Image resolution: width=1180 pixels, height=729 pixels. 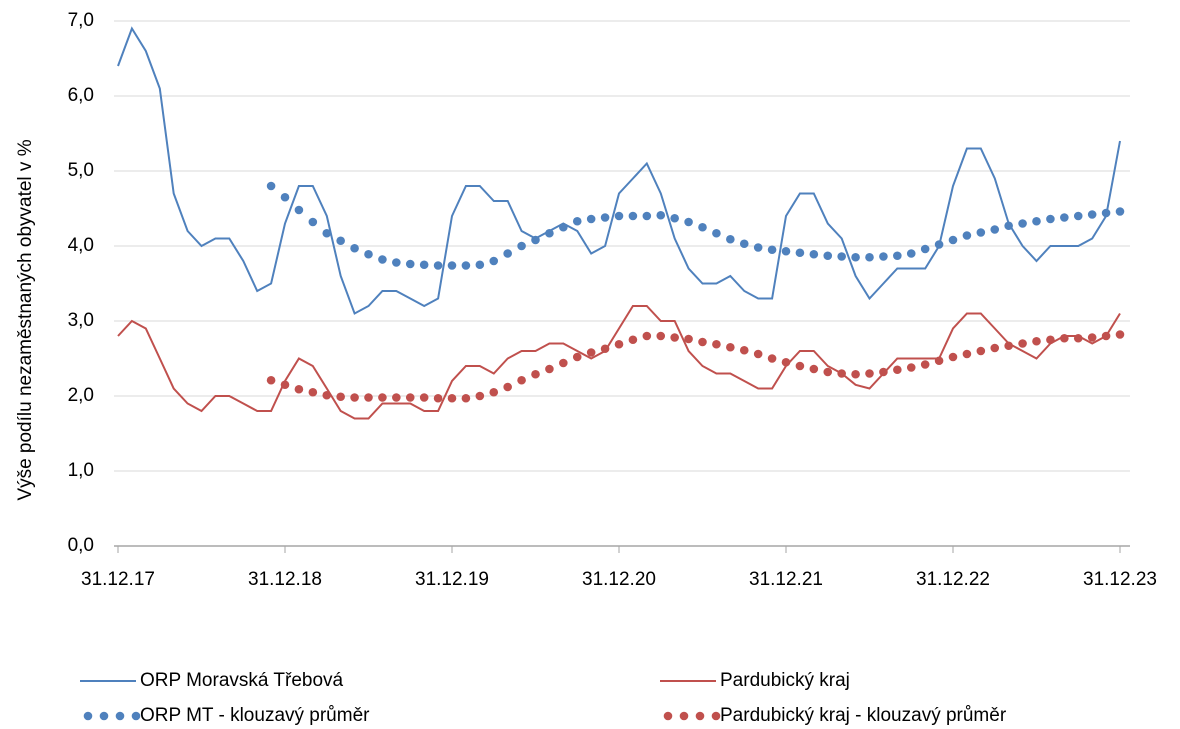 I want to click on y-tick-label: 5,0, so click(x=81, y=170).